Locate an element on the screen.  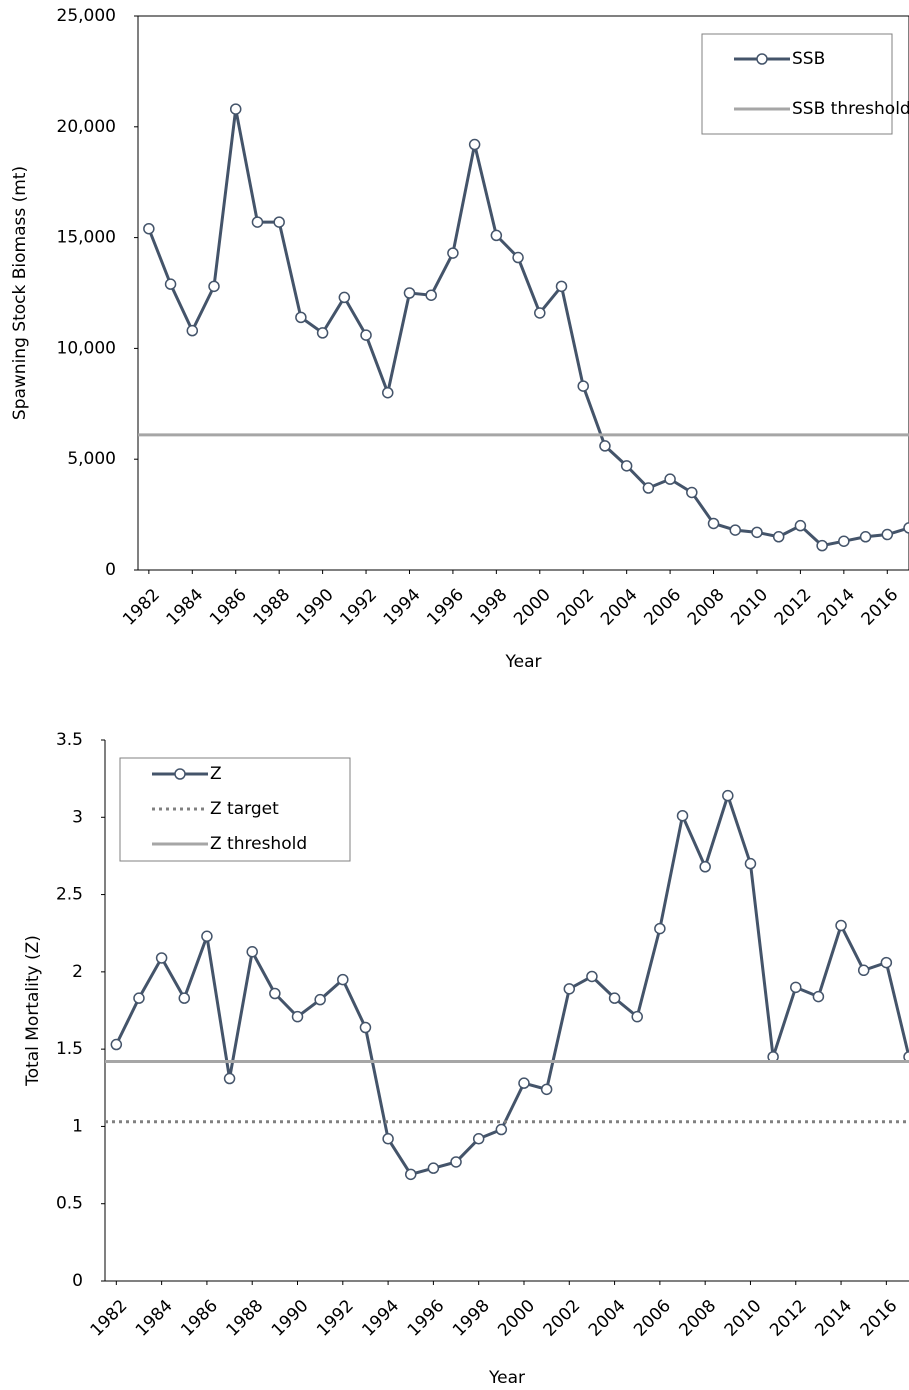
y-tick-label: 3.5 is located at coordinates (69, 740).